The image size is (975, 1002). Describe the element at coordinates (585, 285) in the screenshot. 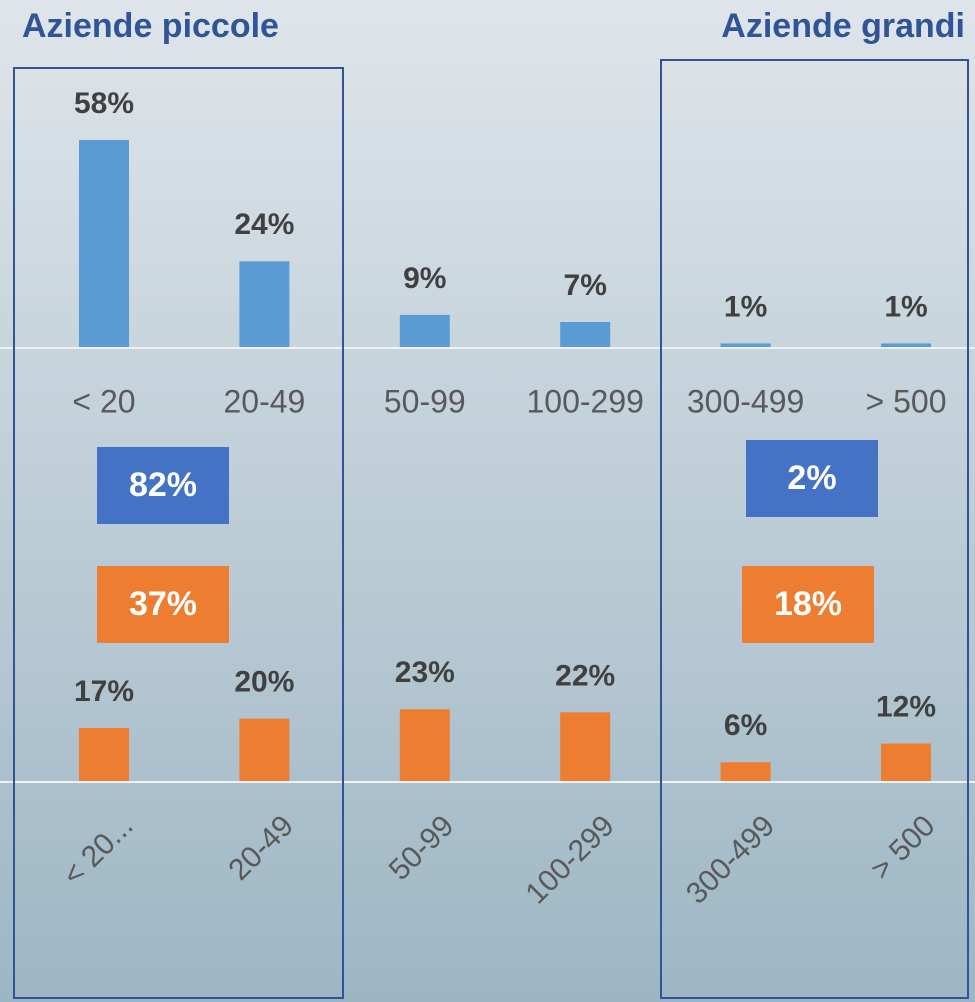

I see `data-label: 7%` at that location.